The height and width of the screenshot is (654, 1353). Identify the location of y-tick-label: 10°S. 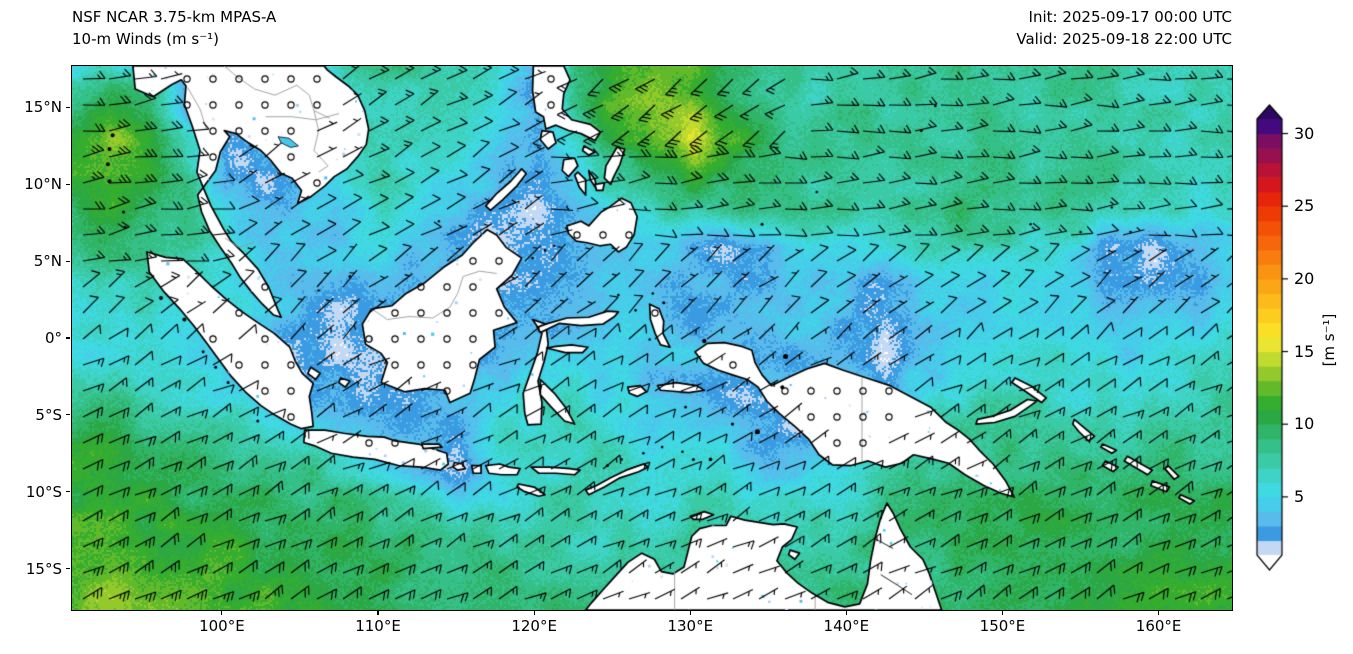
(43, 491).